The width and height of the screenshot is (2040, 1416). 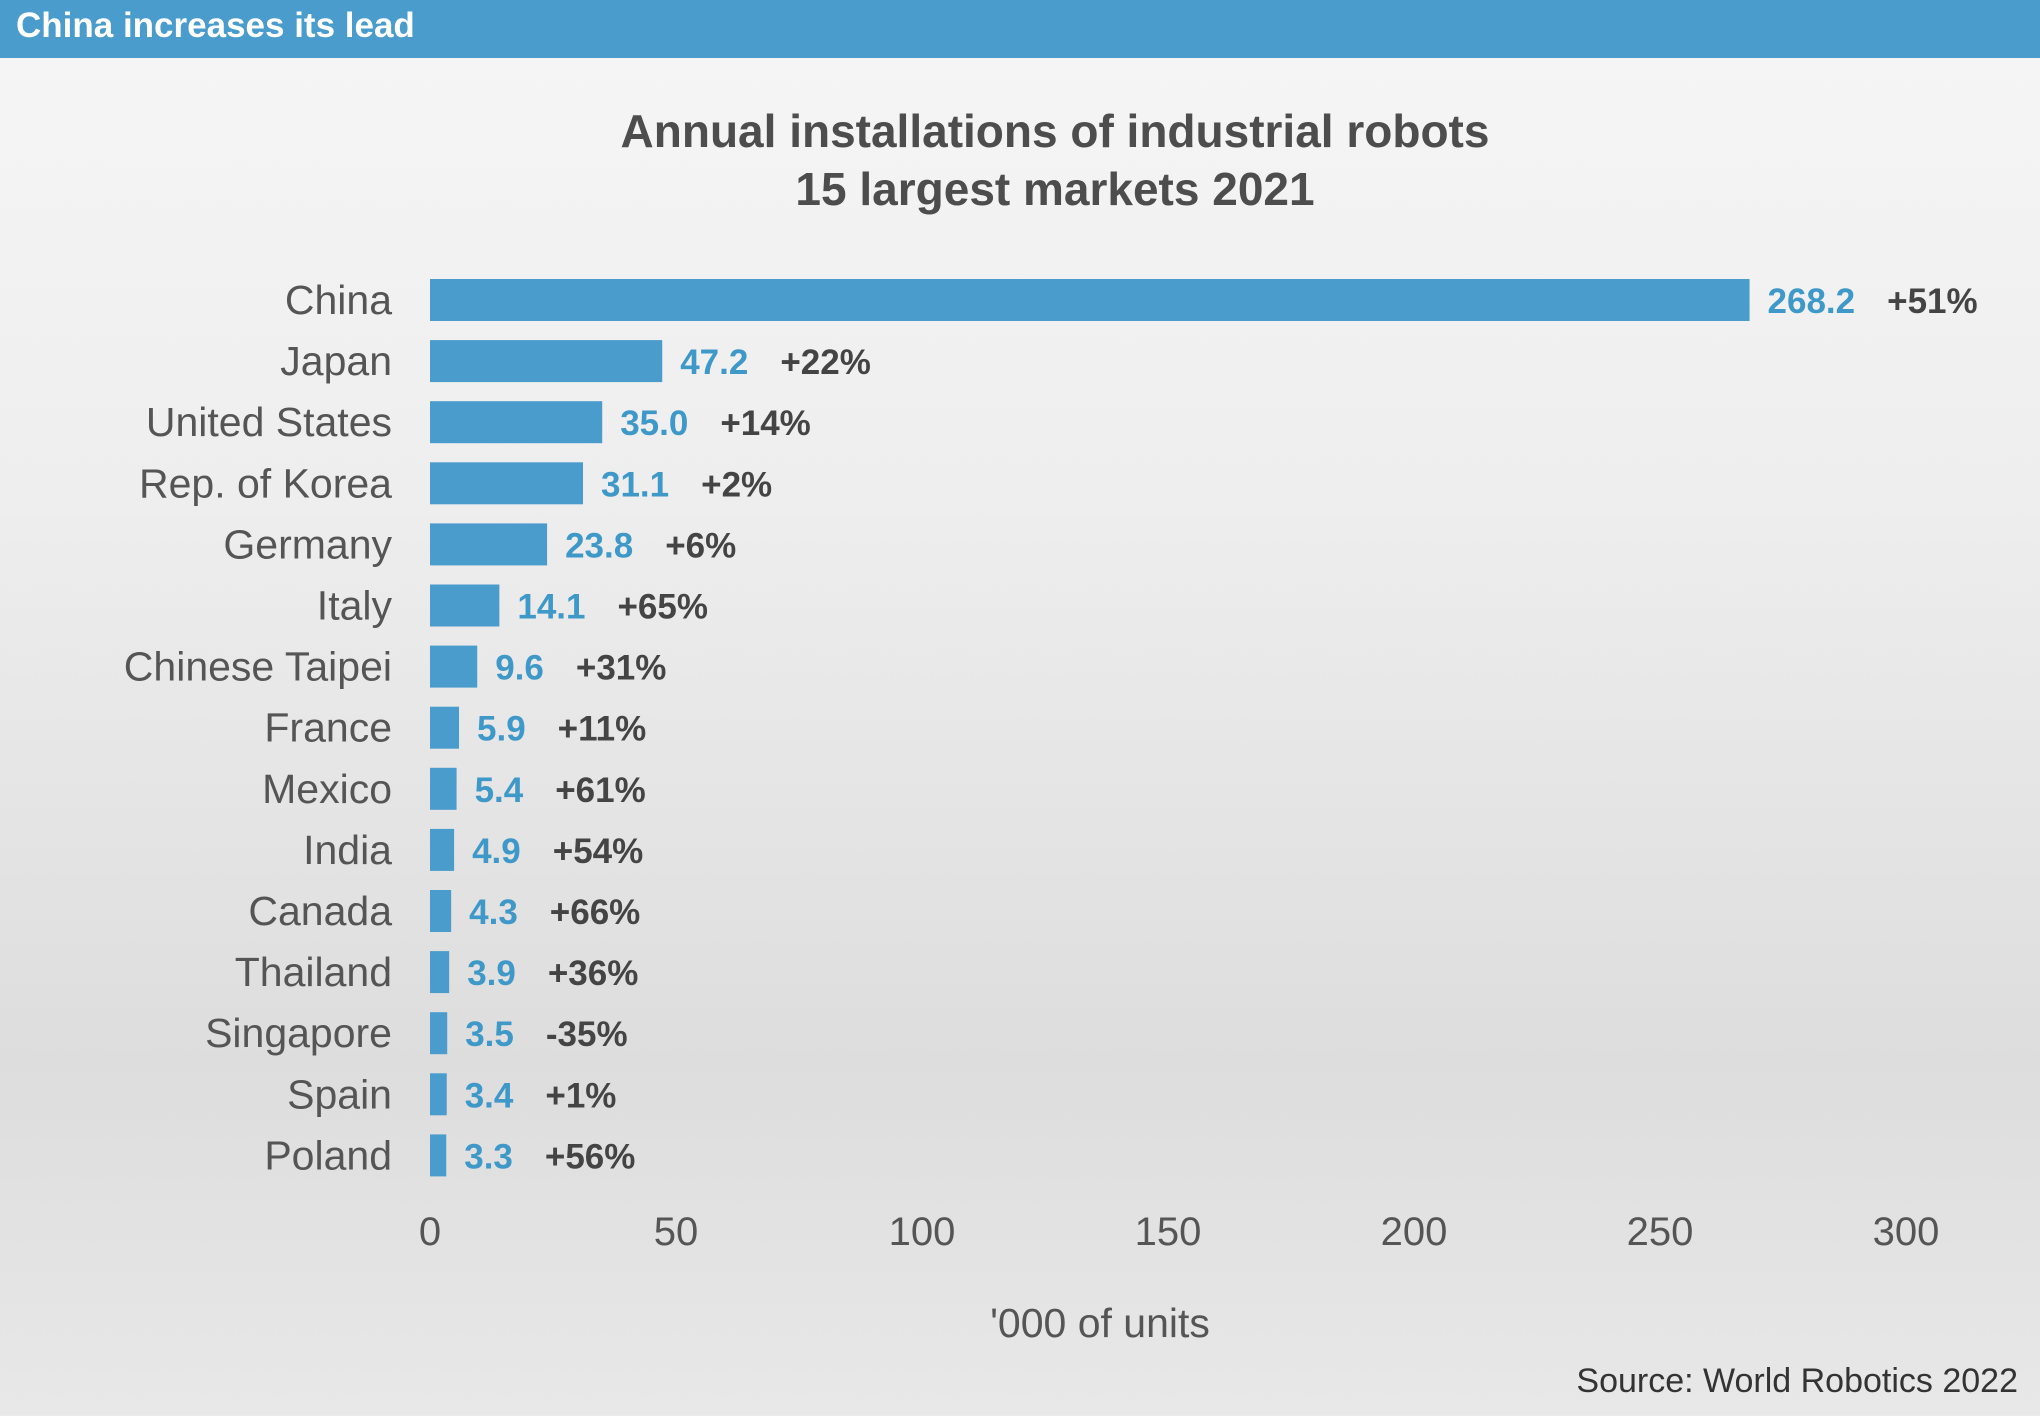 What do you see at coordinates (313, 972) in the screenshot?
I see `category-label-thailand: Thailand` at bounding box center [313, 972].